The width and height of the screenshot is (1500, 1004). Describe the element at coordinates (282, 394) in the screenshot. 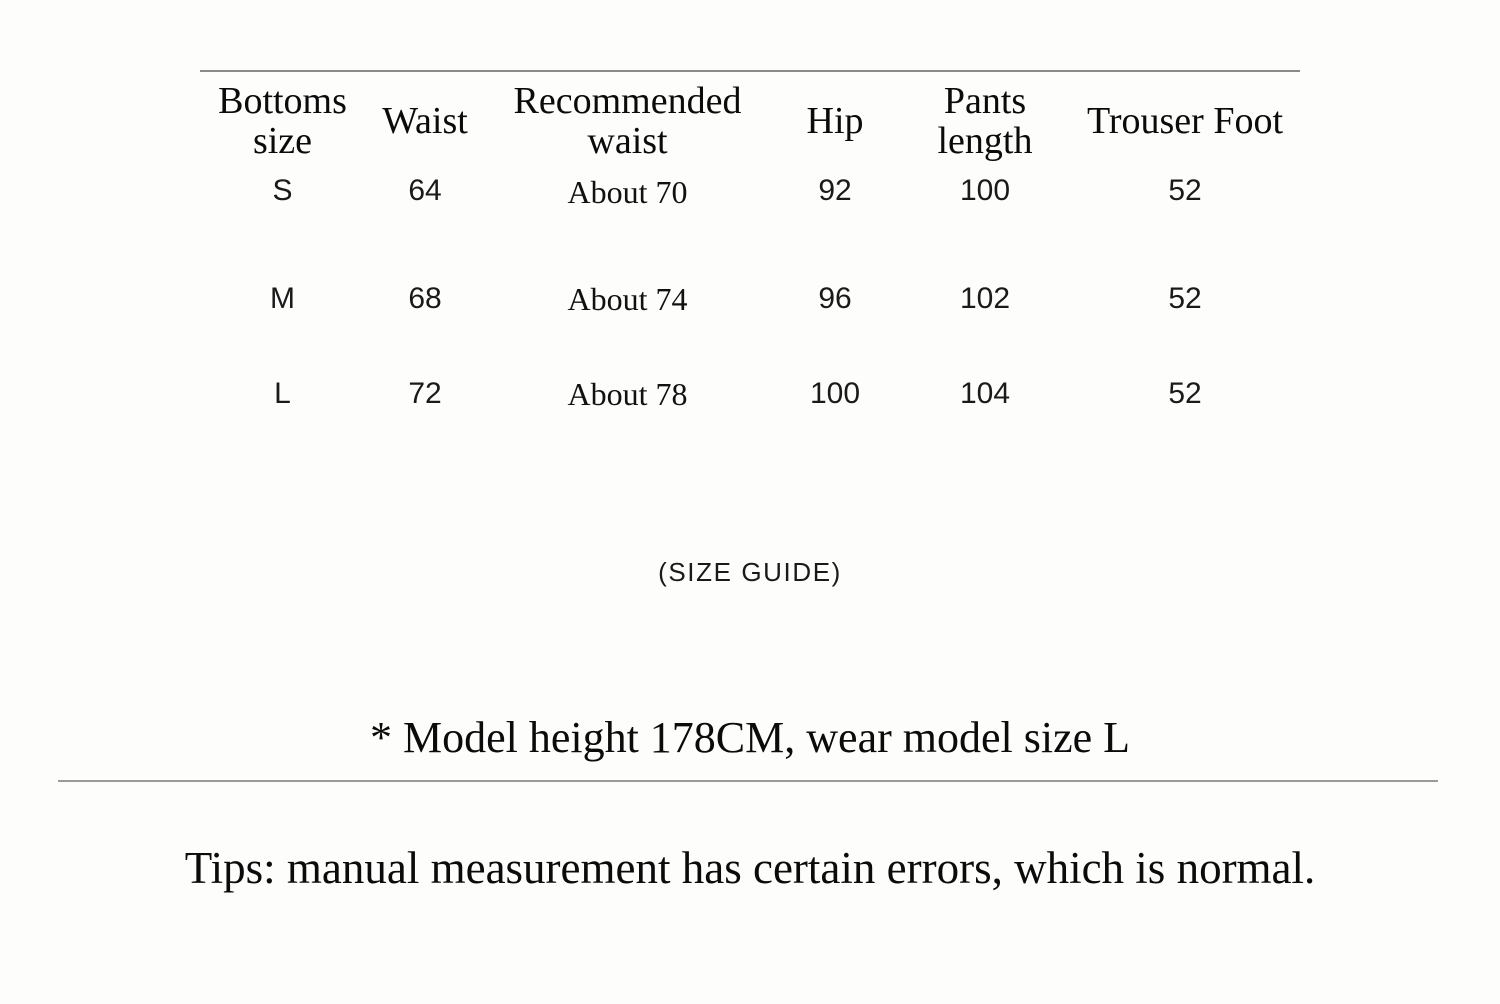

I see `cell-size: L` at that location.